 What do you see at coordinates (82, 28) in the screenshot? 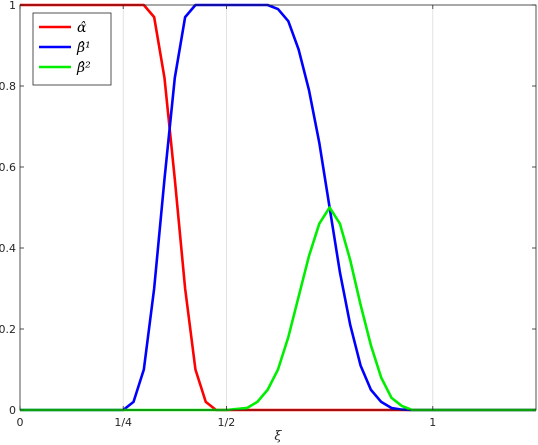
I see `legend-label-1: α̂` at bounding box center [82, 28].